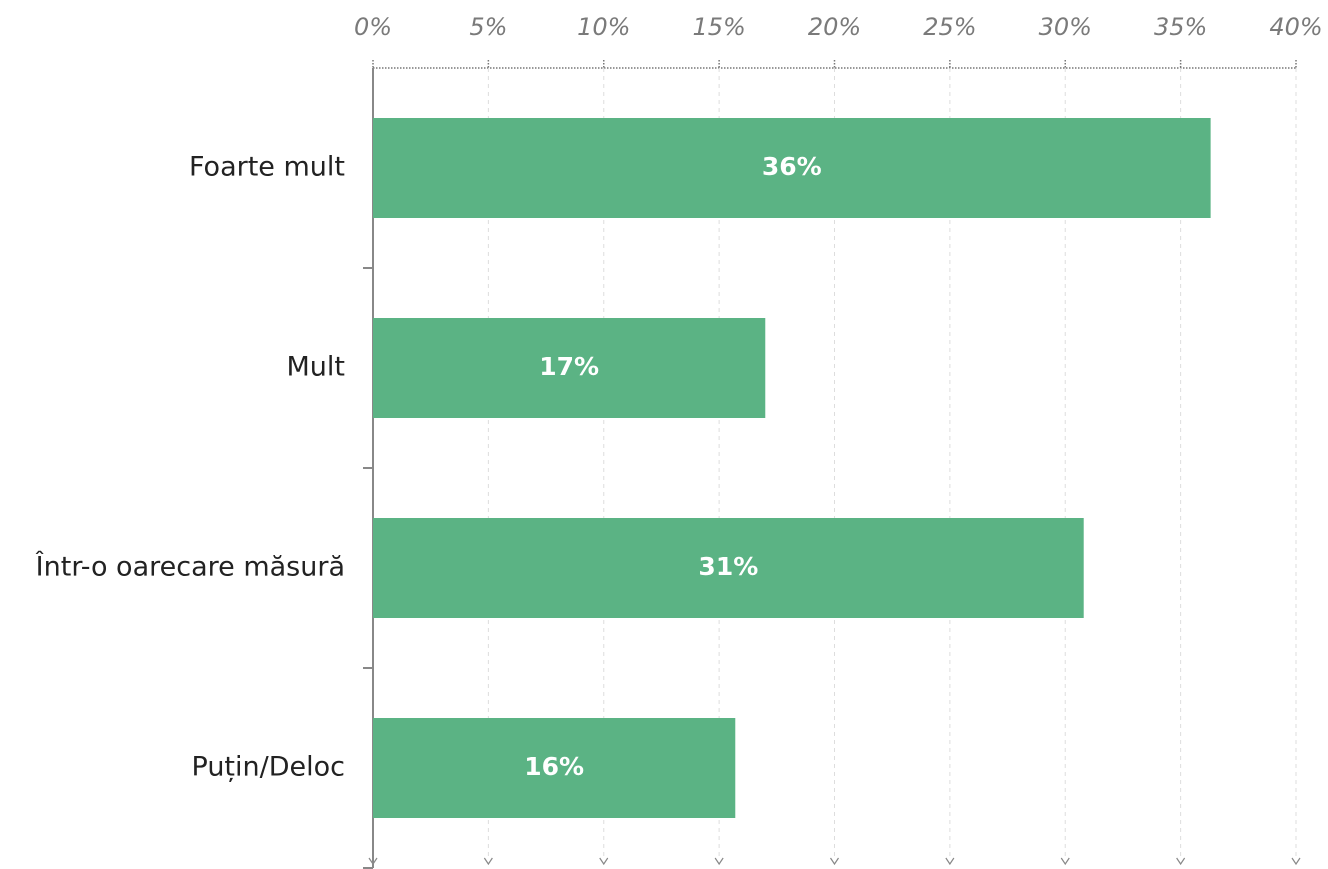 The image size is (1328, 869). Describe the element at coordinates (373, 27) in the screenshot. I see `x-tick-label: 0%` at that location.